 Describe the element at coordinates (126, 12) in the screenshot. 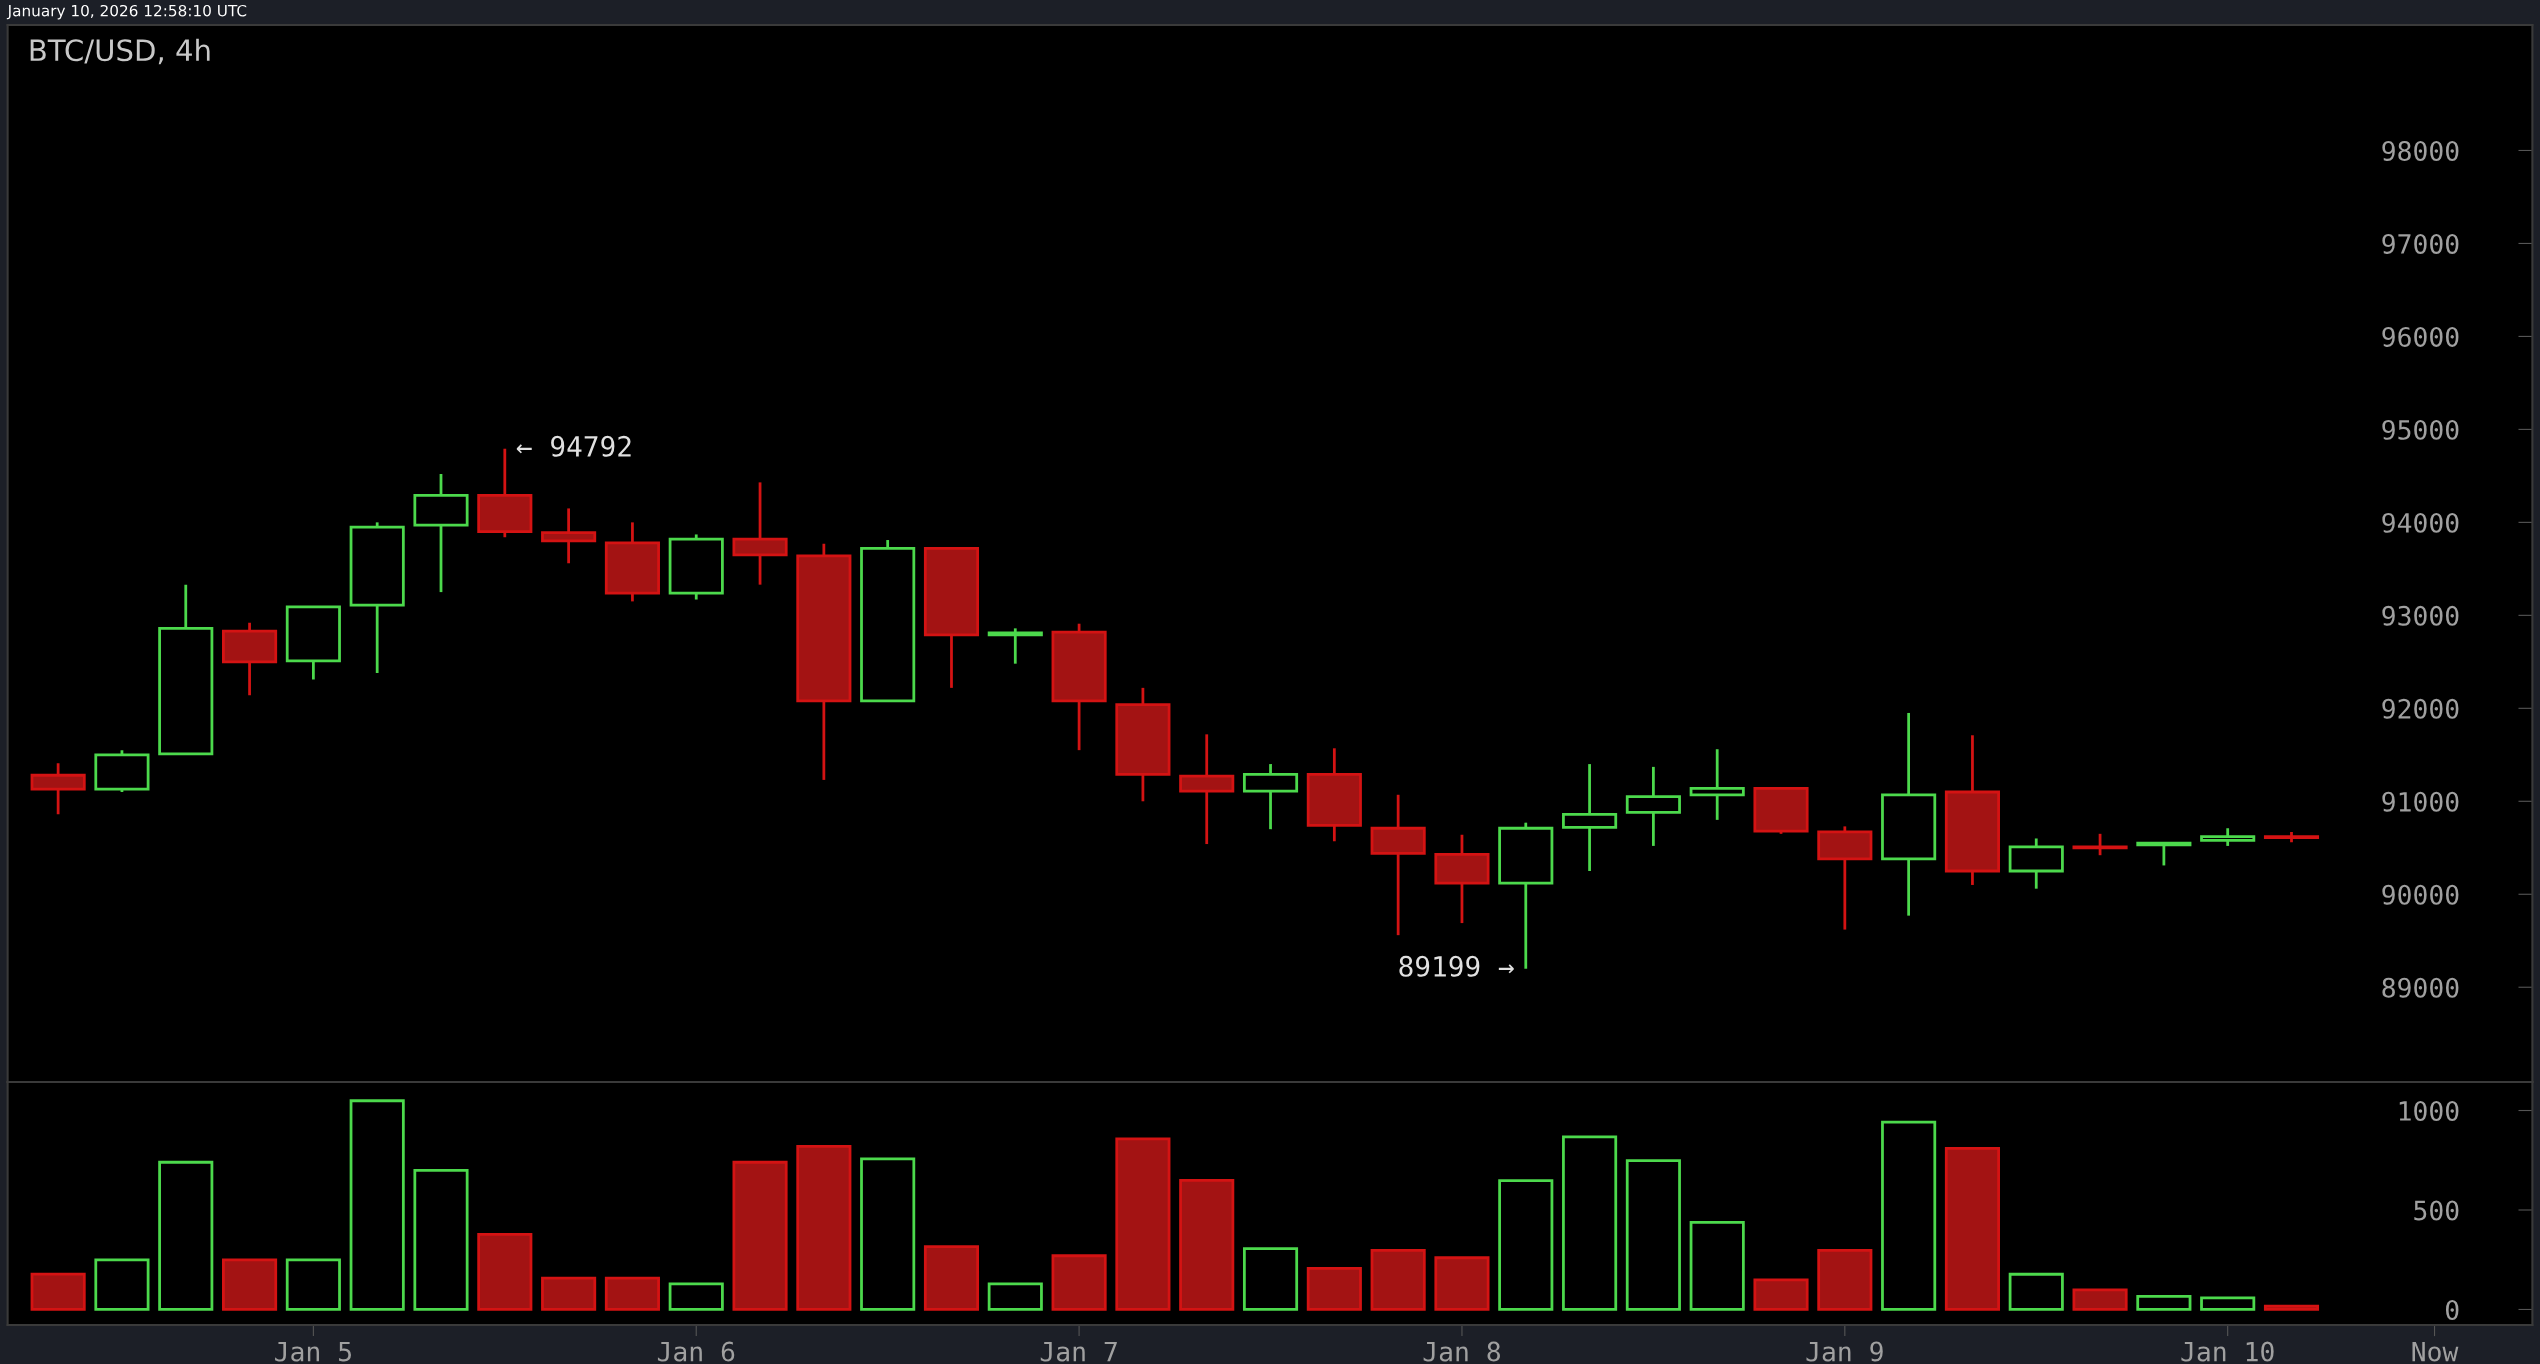

I see `text: January 10, 2026 12:58:10 UTC` at that location.